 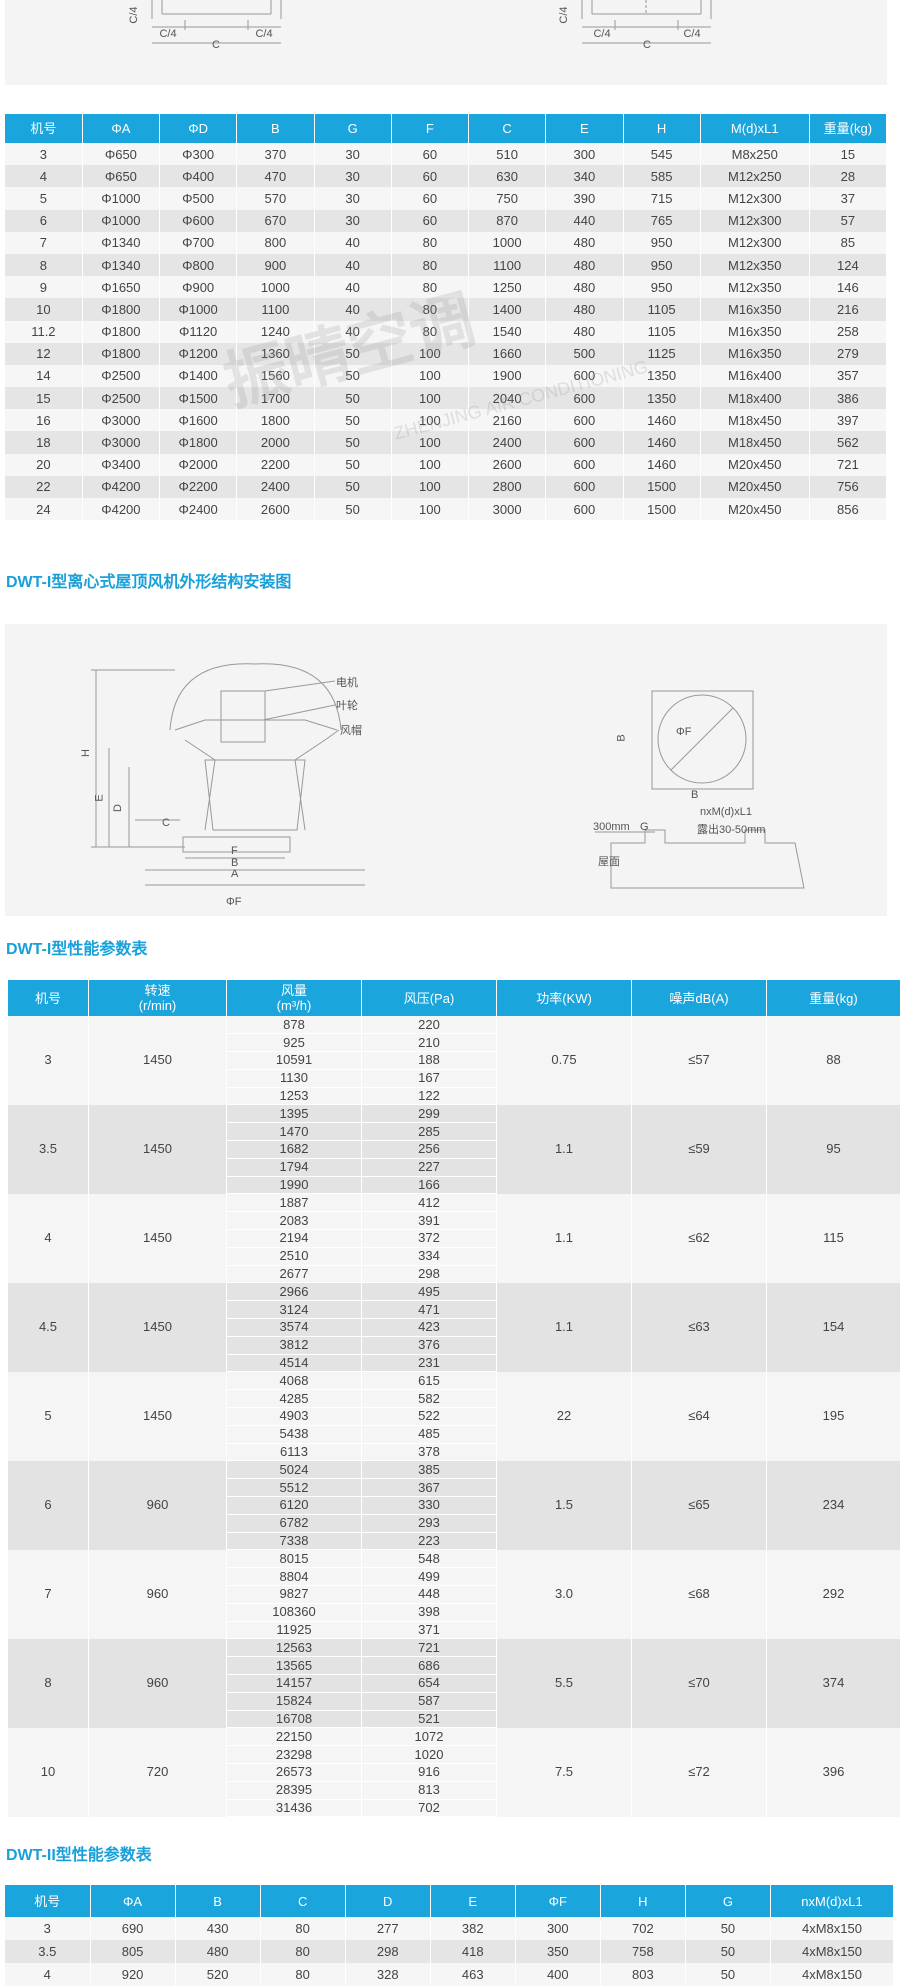 What do you see at coordinates (429, 1452) in the screenshot?
I see `cell: 378` at bounding box center [429, 1452].